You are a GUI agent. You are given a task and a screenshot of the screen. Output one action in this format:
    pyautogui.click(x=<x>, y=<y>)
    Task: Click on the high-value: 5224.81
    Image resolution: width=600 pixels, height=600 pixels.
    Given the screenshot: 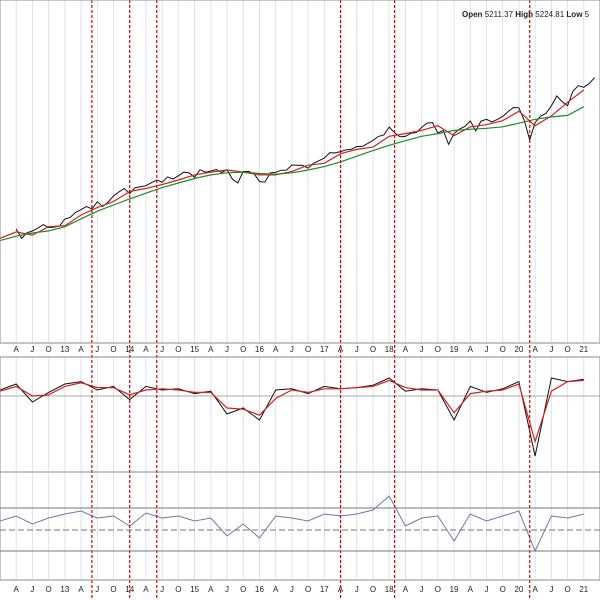 What is the action you would take?
    pyautogui.click(x=549, y=14)
    